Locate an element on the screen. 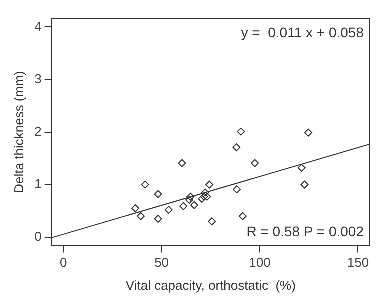 The width and height of the screenshot is (384, 306). y-tick-label: 3 is located at coordinates (38, 78).